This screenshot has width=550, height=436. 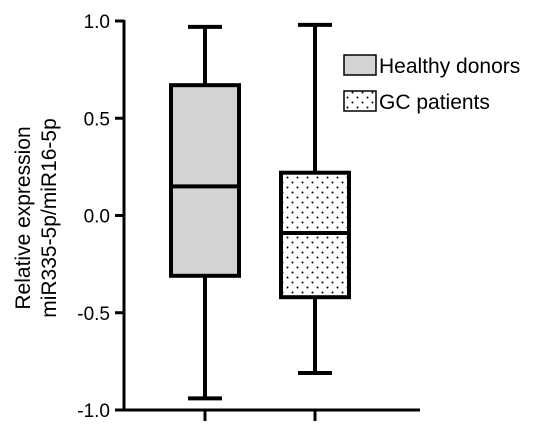 What do you see at coordinates (315, 199) in the screenshot?
I see `box-gc-patients` at bounding box center [315, 199].